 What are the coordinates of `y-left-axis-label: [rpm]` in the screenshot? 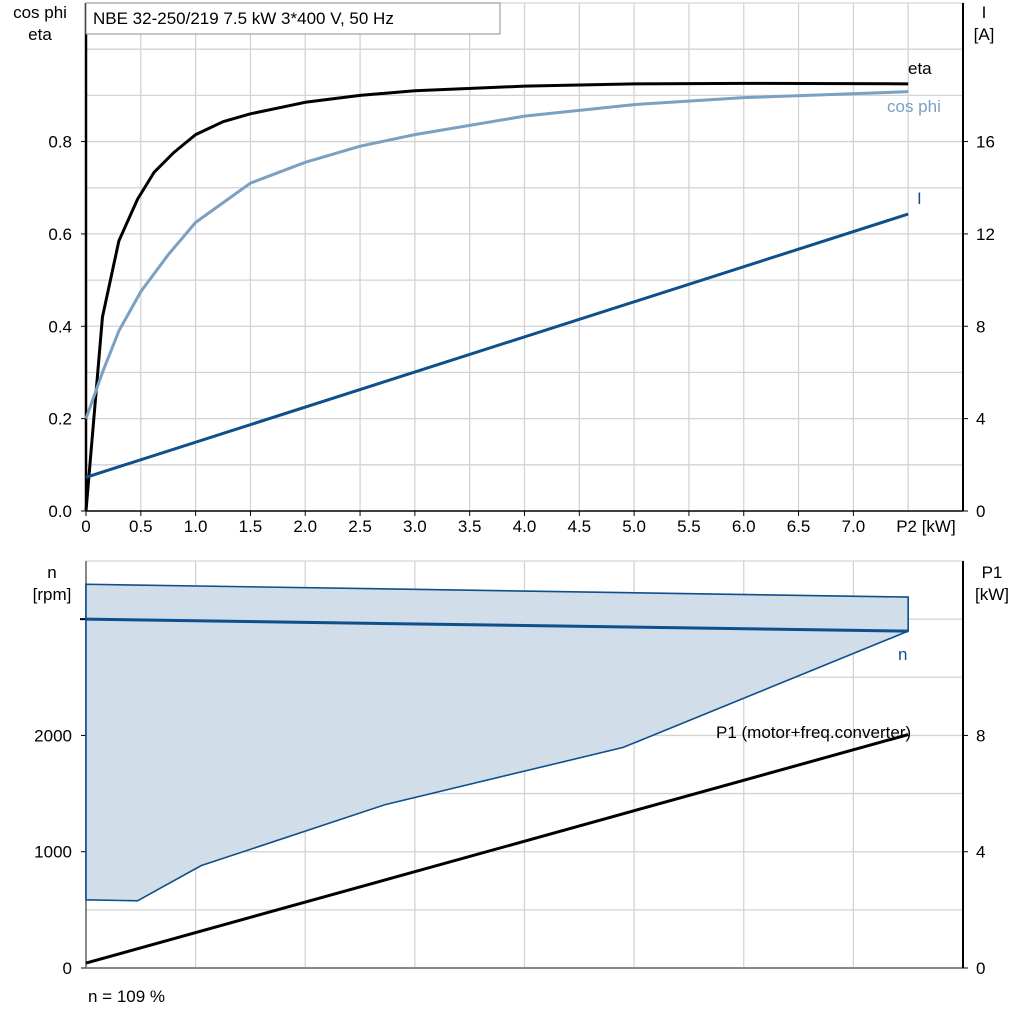 It's located at (52, 594).